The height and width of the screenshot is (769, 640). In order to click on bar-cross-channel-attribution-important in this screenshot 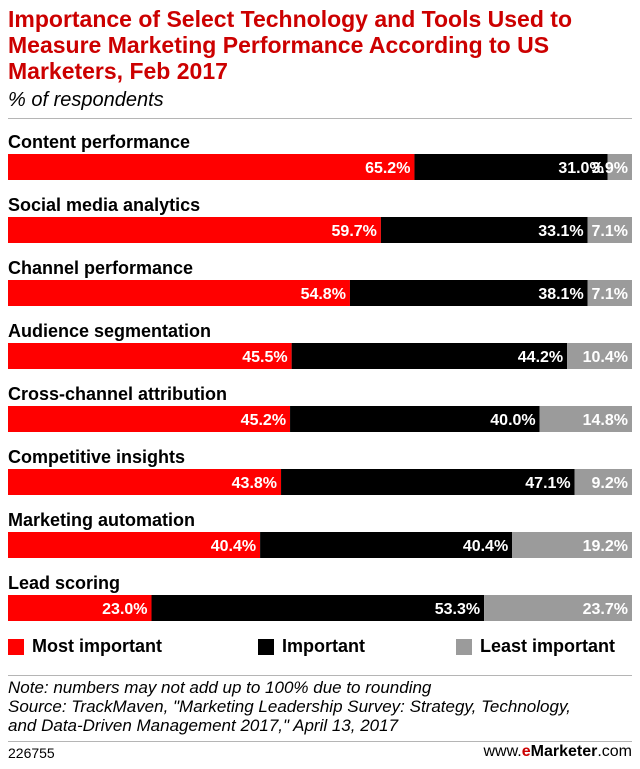, I will do `click(415, 419)`.